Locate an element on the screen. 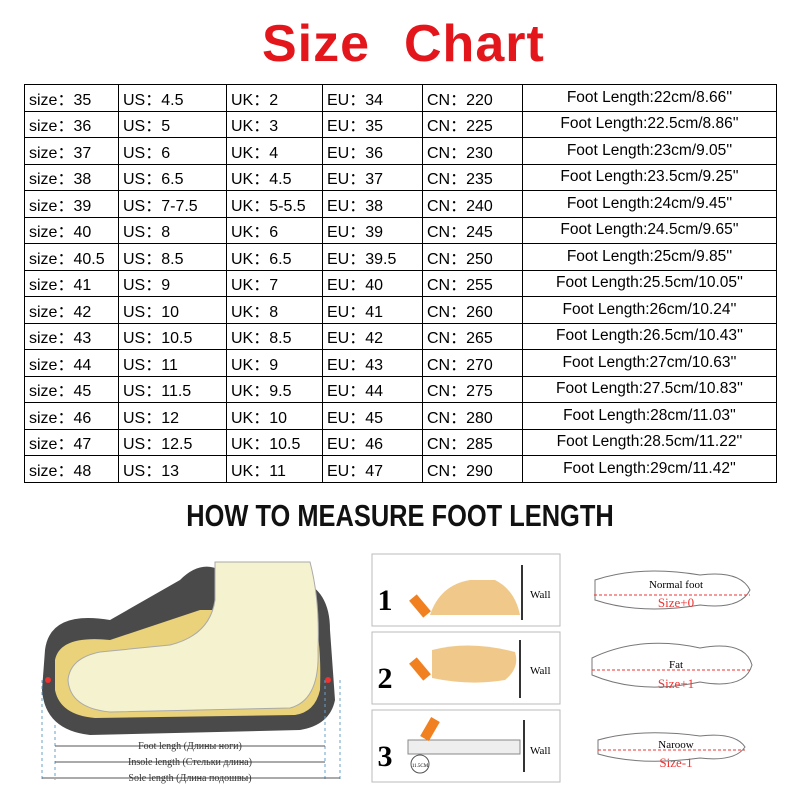  table-cell: EU：47 is located at coordinates (372, 469).